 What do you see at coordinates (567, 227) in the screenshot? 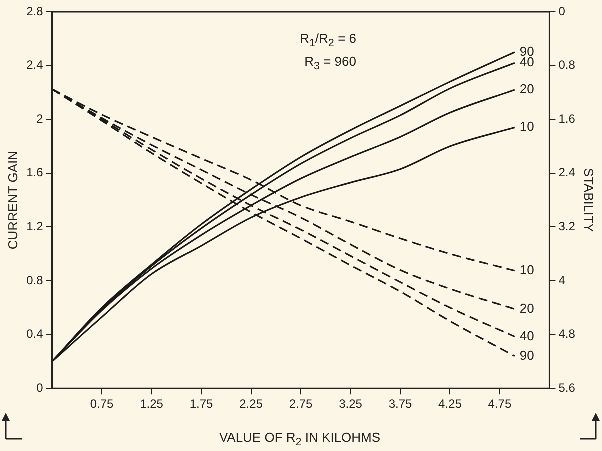
I see `y2-tick-label: 3.2` at bounding box center [567, 227].